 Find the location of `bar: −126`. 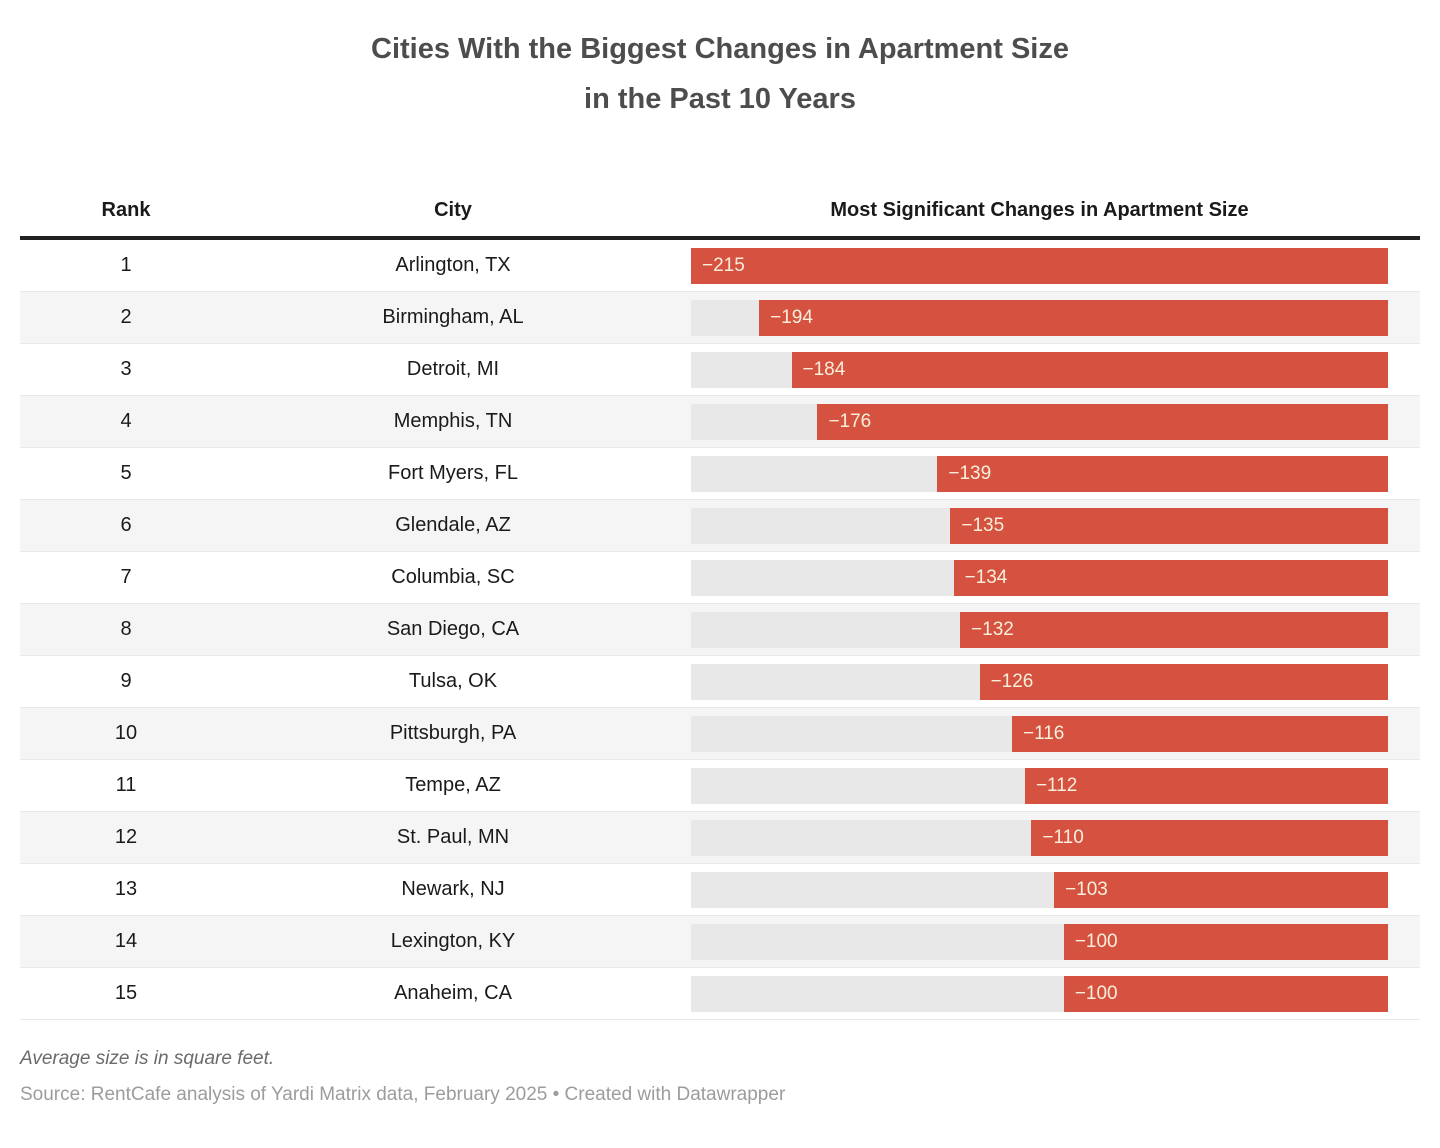

bar: −126 is located at coordinates (1183, 681).